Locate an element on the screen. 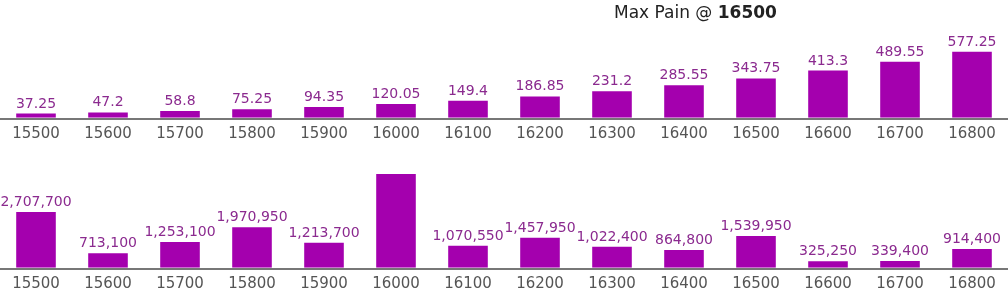 This screenshot has height=302, width=1008. data-label: 47.2 is located at coordinates (108, 101).